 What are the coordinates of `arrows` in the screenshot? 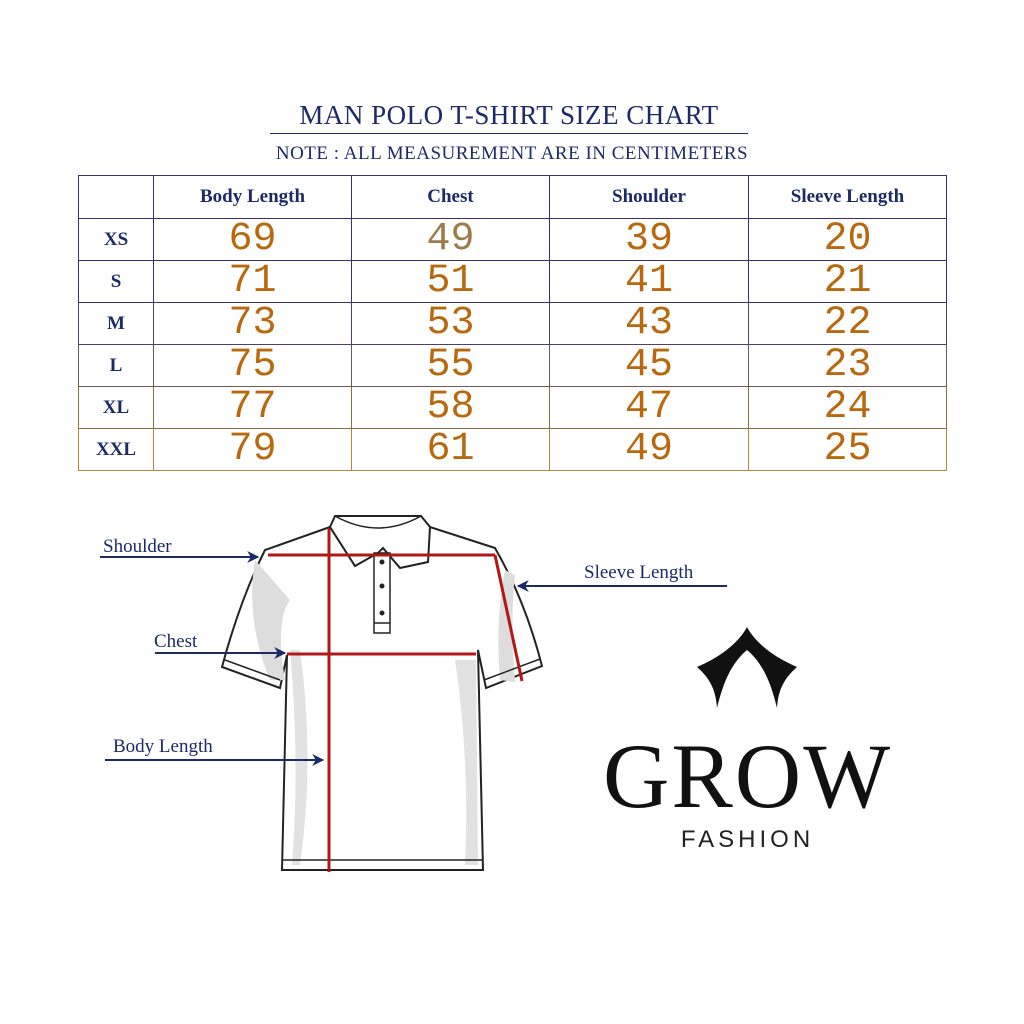 It's located at (413, 658).